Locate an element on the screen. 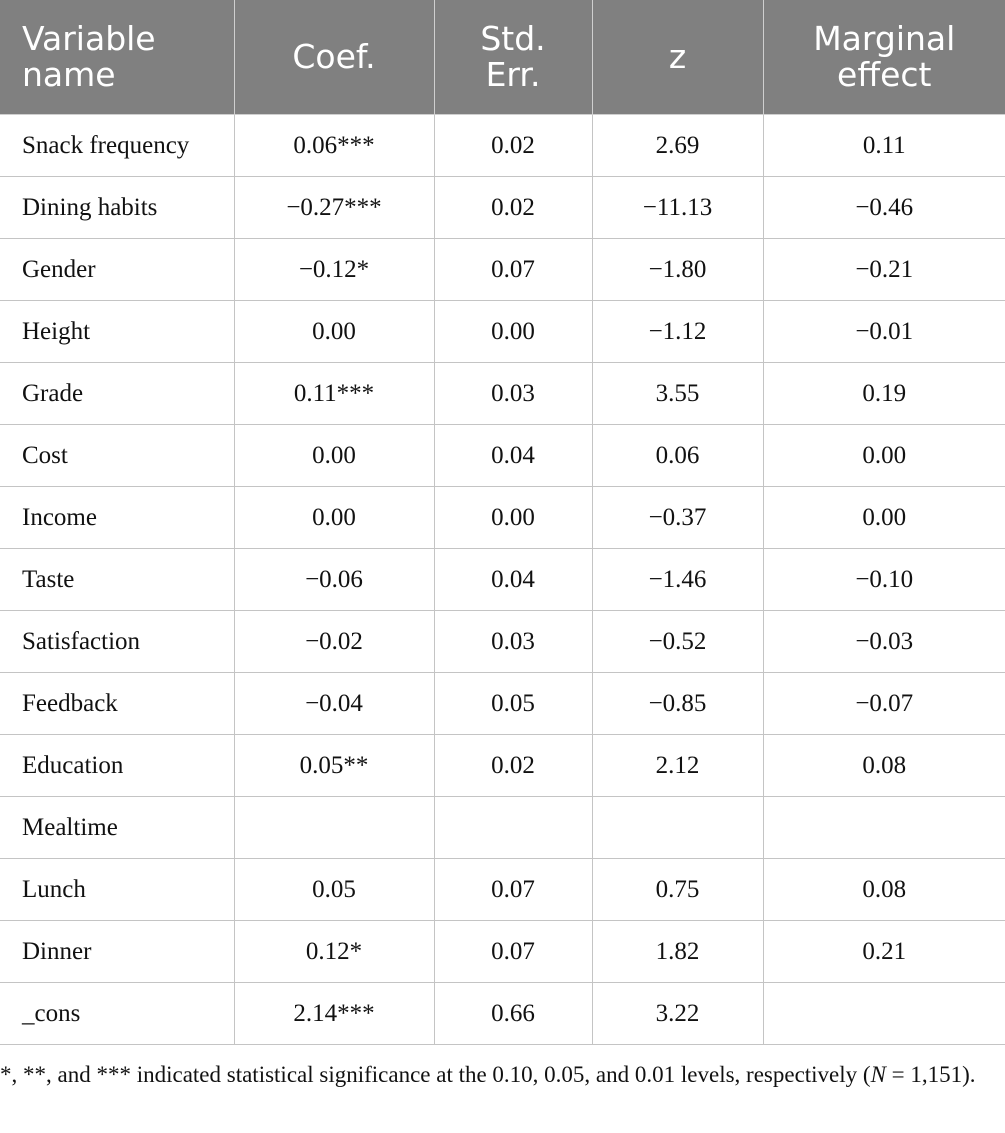 This screenshot has height=1133, width=1005. header-std-err: Std. Err. is located at coordinates (513, 57).